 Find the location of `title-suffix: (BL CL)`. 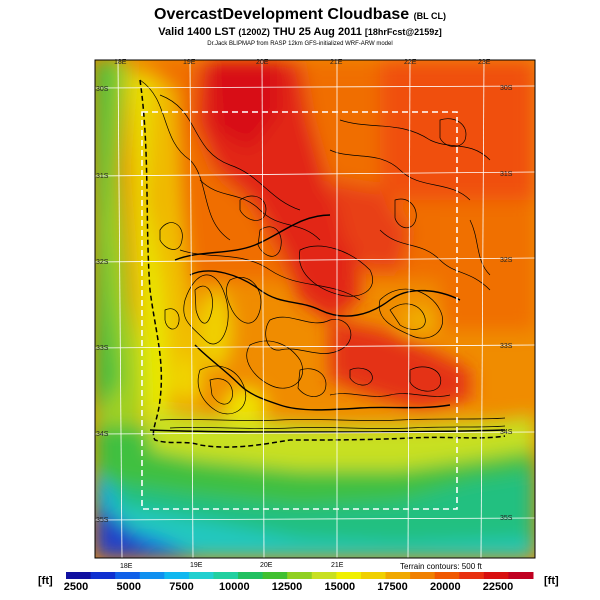

title-suffix: (BL CL) is located at coordinates (429, 16).